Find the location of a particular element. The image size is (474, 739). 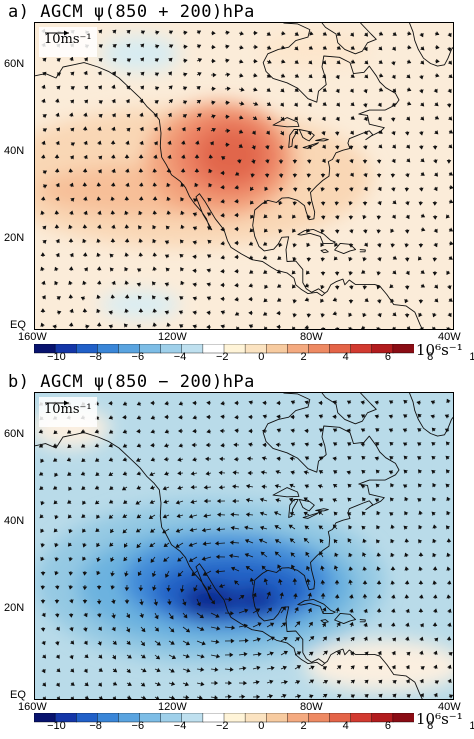

colorbar-tick-label: 10 is located at coordinates (471, 357).